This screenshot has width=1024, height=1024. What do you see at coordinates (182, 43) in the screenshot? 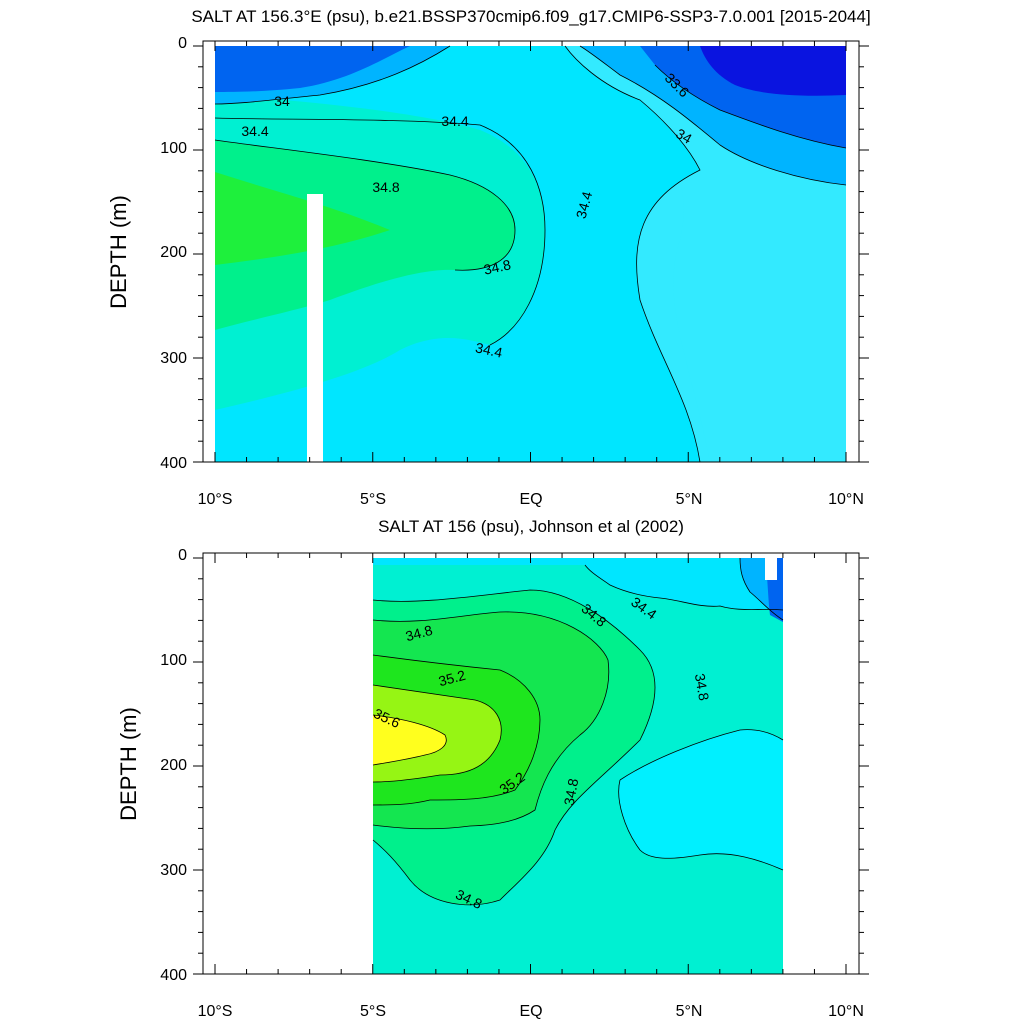
I see `top-y-tick-label: 0` at bounding box center [182, 43].